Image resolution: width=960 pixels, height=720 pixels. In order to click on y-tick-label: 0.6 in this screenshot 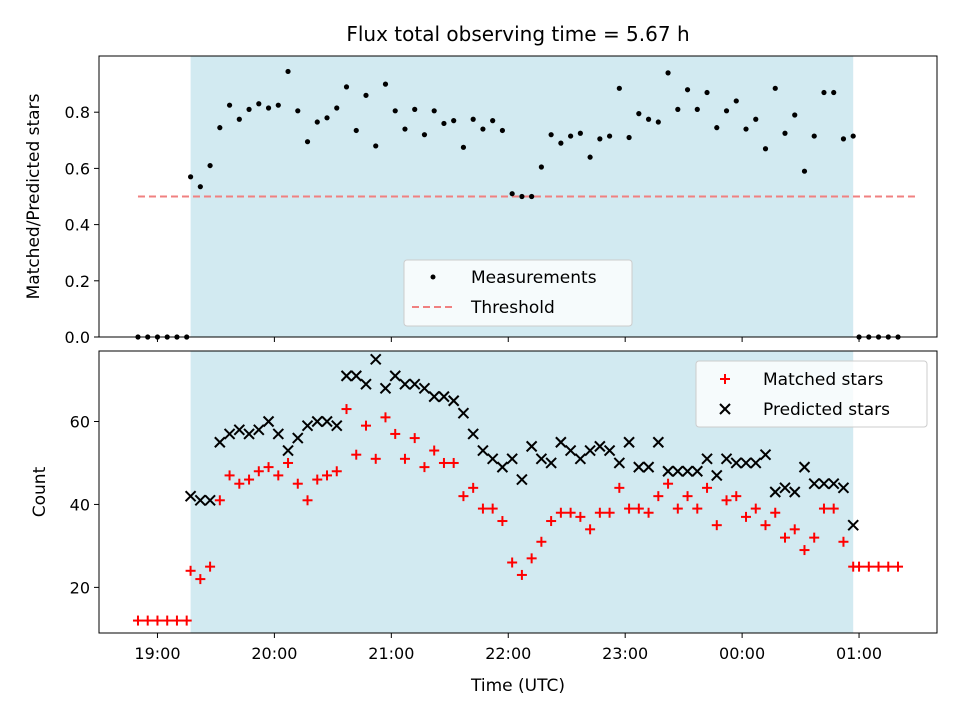, I will do `click(77, 168)`.